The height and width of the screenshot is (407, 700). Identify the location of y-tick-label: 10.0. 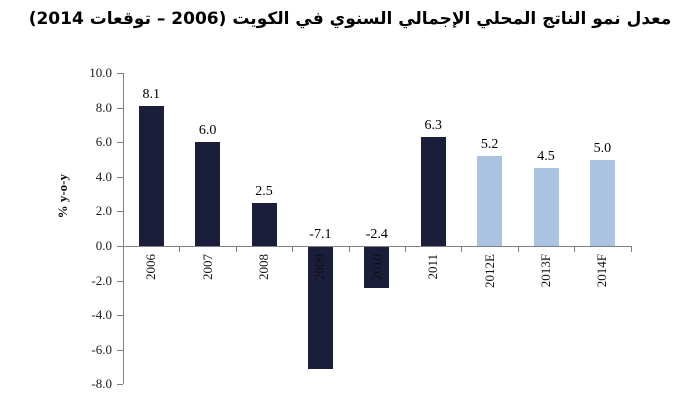
(100, 72).